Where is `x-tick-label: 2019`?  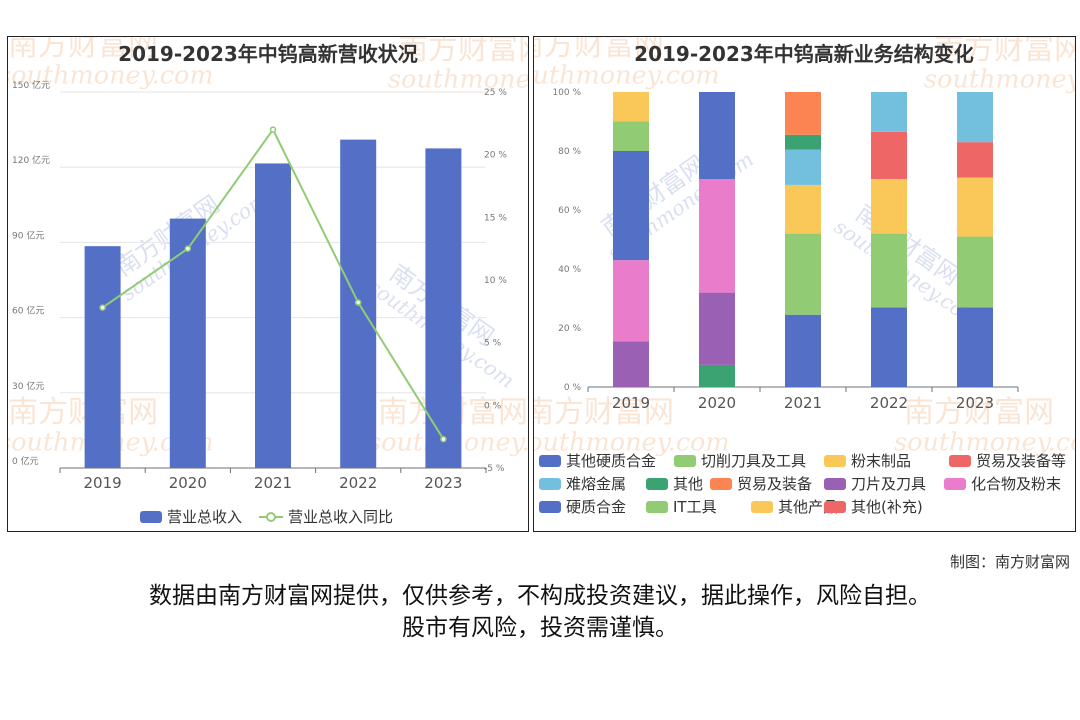 x-tick-label: 2019 is located at coordinates (103, 483).